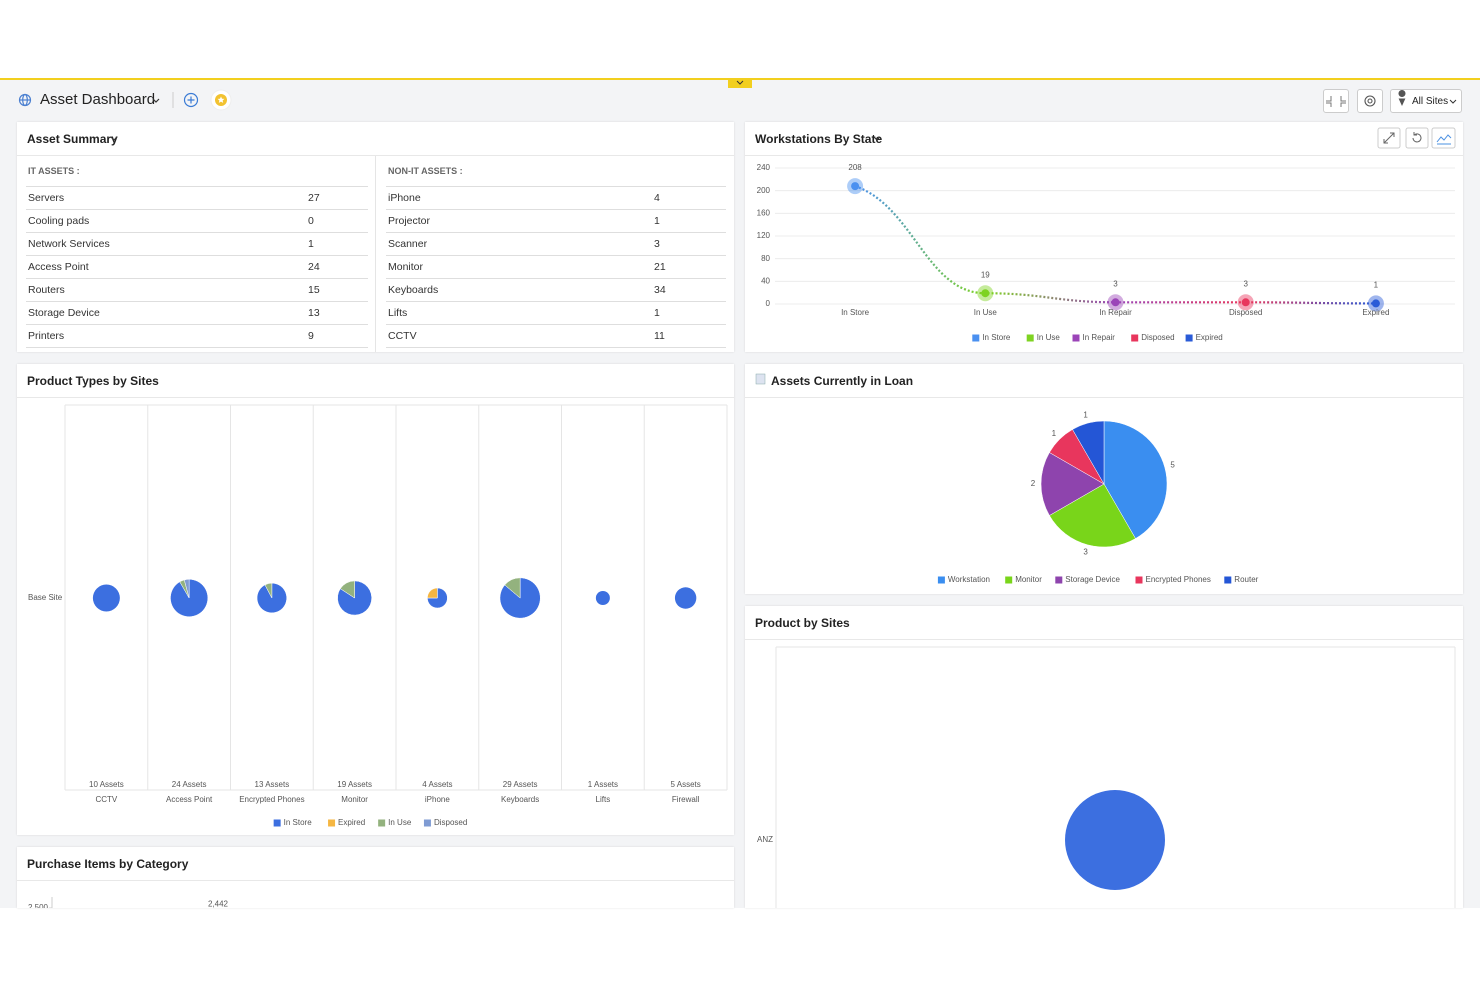 This screenshot has width=1480, height=987. I want to click on settings-button, so click(1370, 101).